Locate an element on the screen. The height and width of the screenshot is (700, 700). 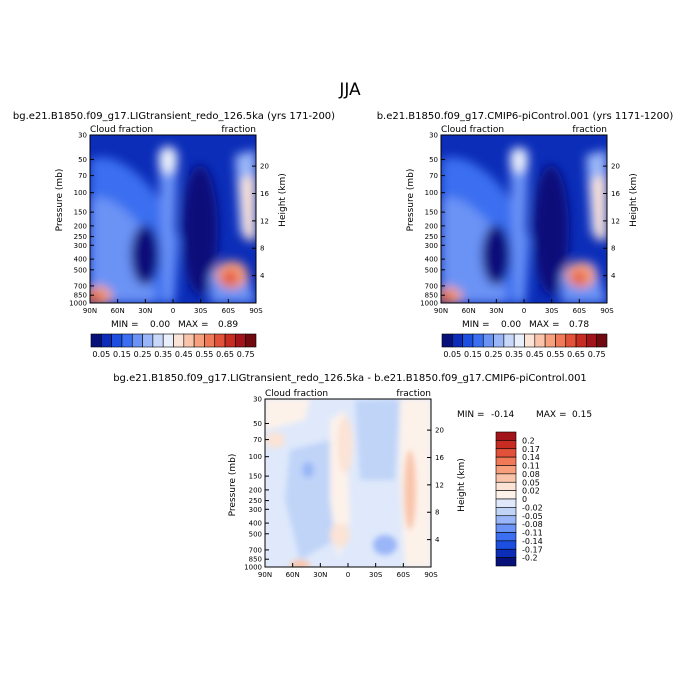
colorbar-label: 0.11 is located at coordinates (531, 466).